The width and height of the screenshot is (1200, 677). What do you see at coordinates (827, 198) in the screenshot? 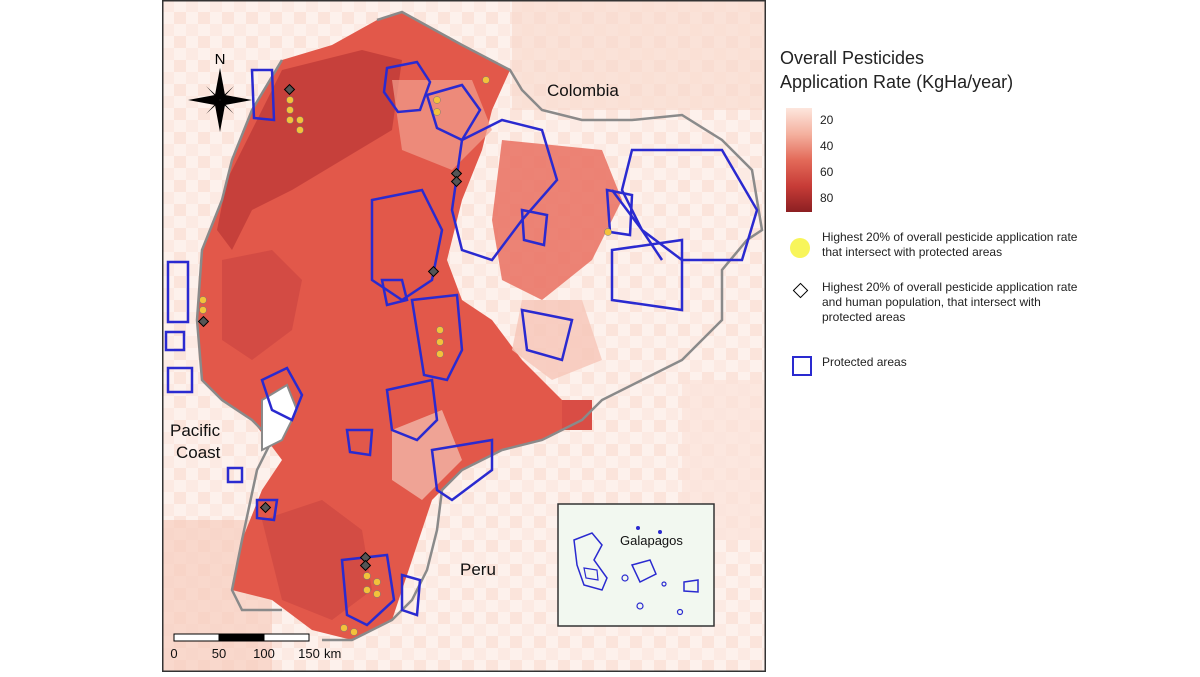
I see `colorbar-tick-80: 80` at bounding box center [827, 198].